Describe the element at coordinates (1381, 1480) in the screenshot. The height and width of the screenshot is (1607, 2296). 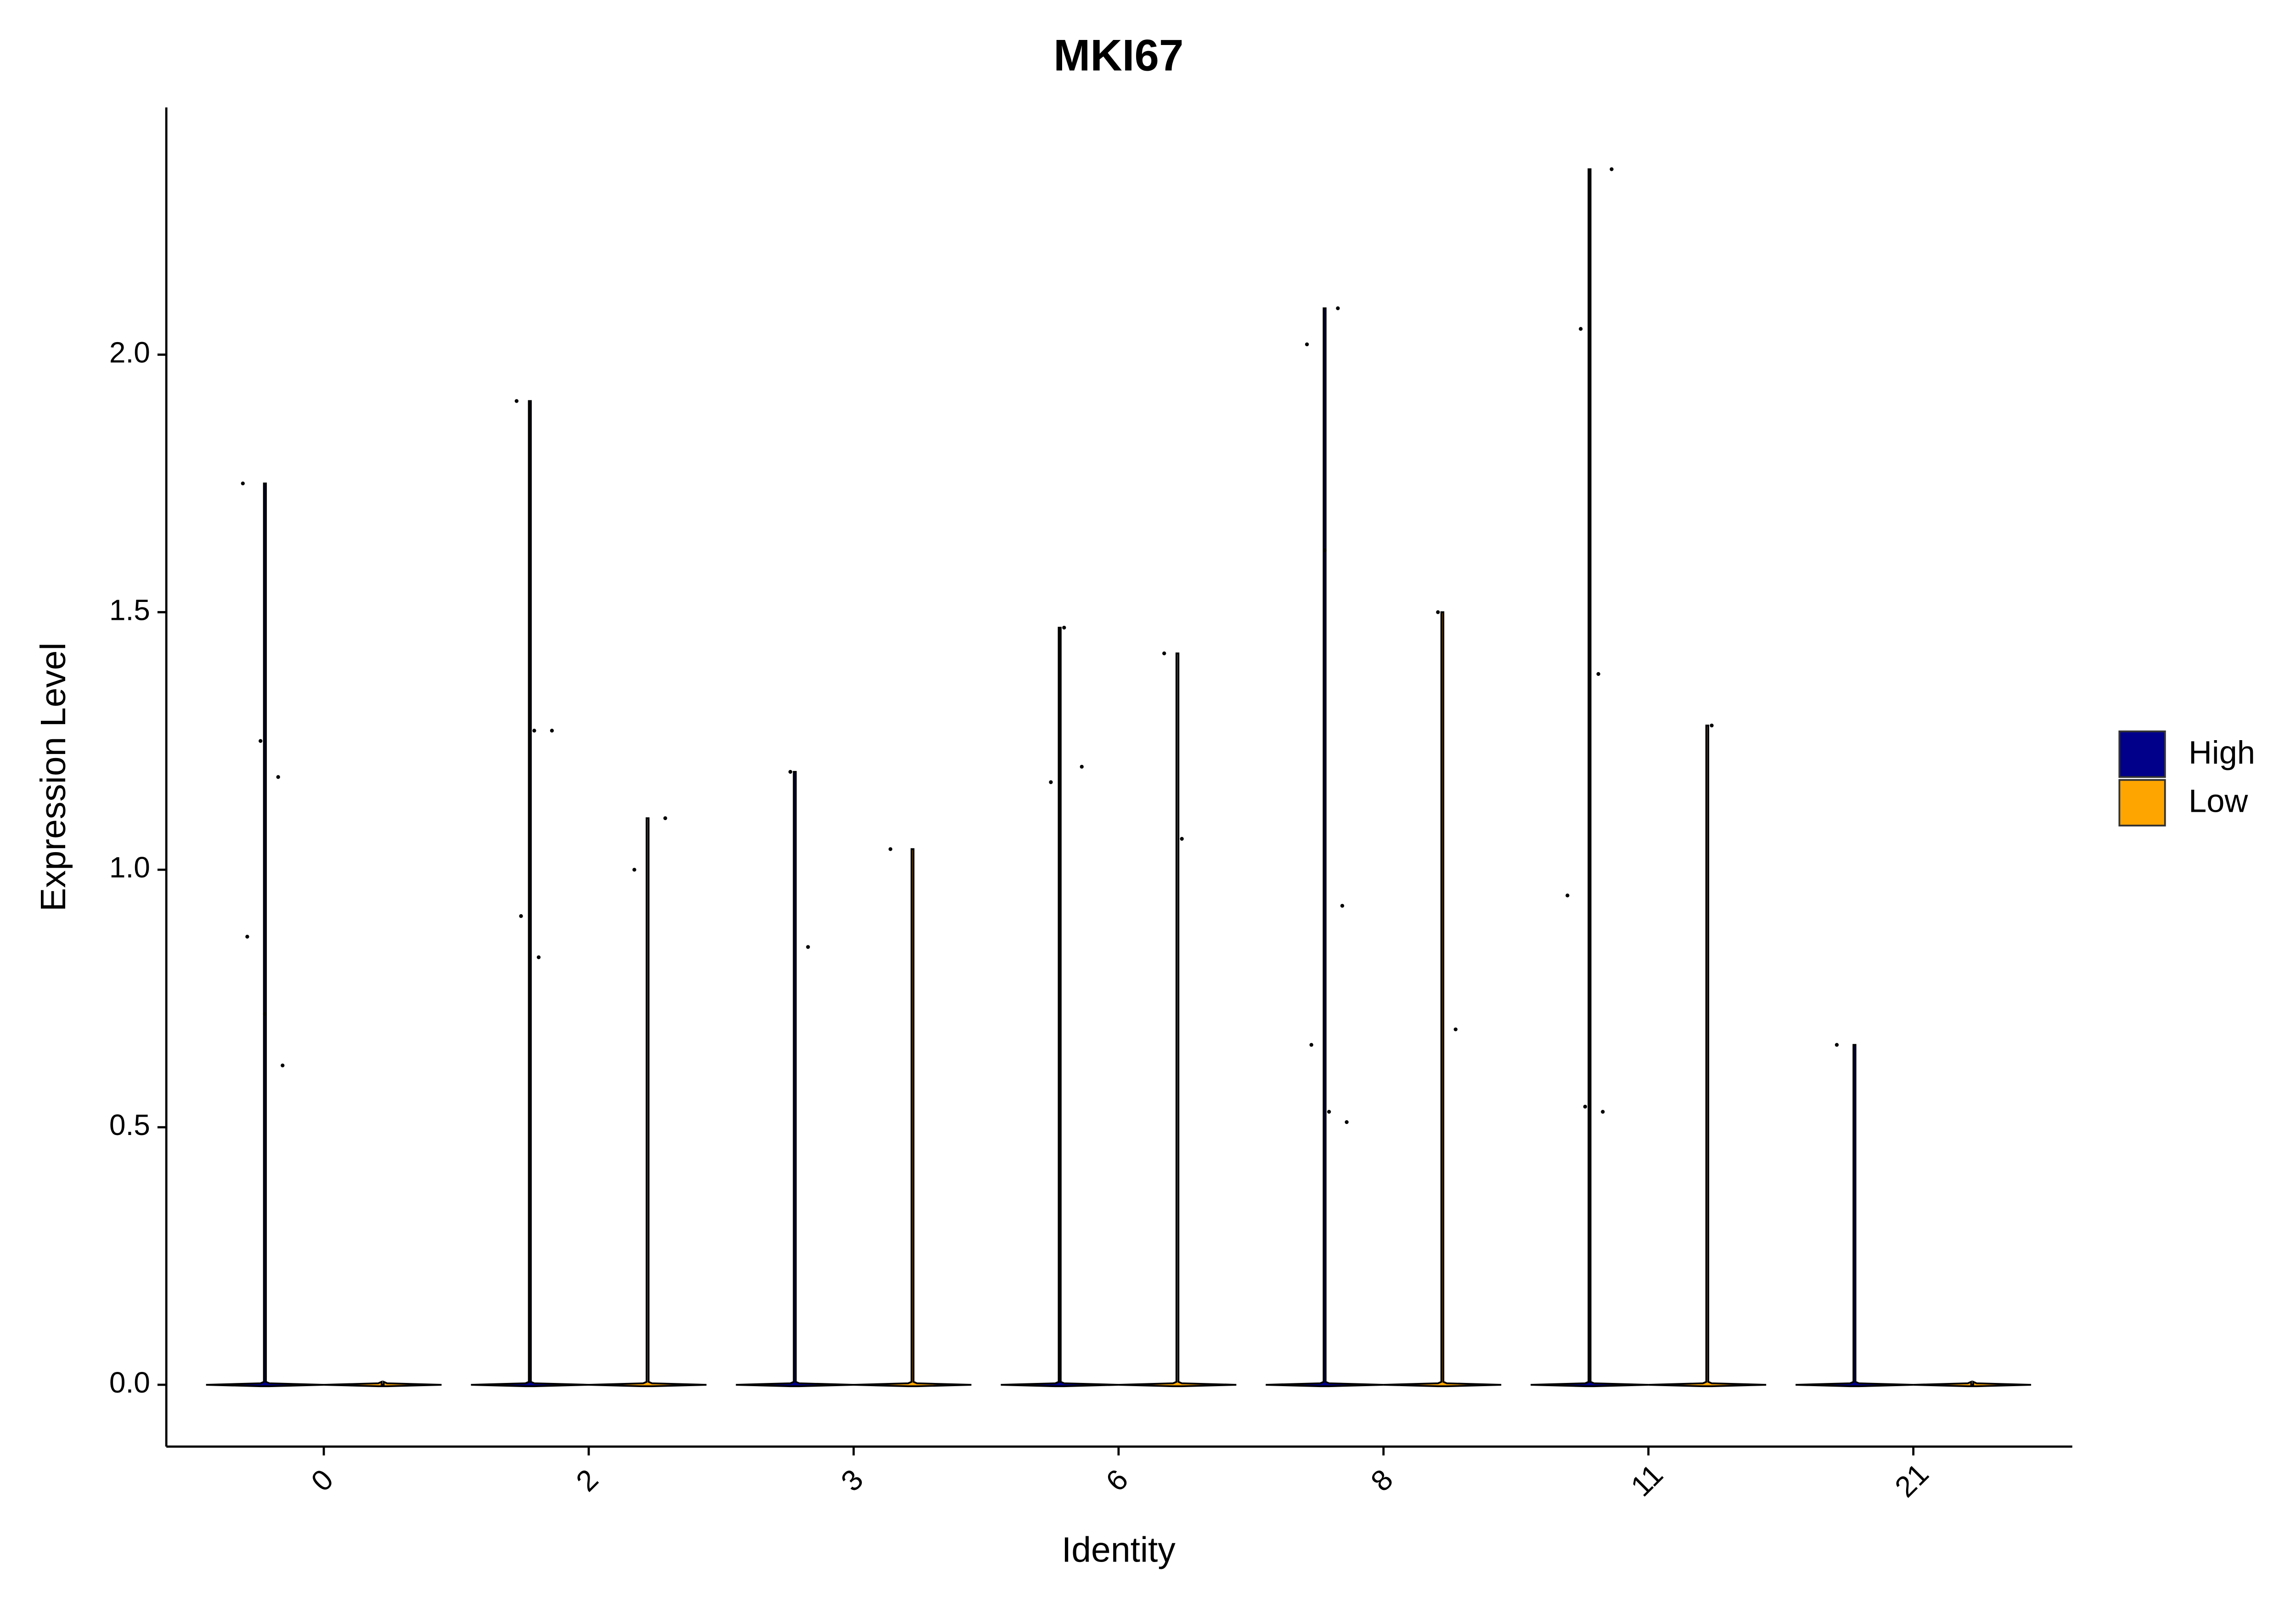
I see `x-tick-label: 8` at that location.